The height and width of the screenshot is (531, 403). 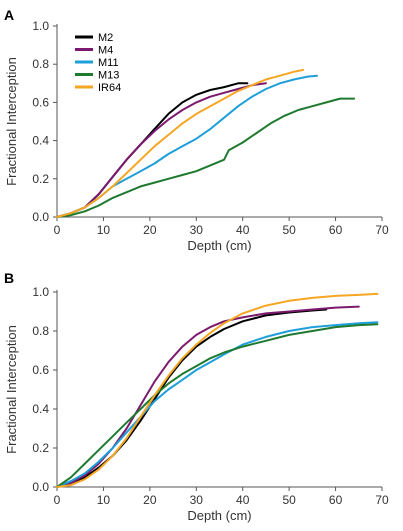 What do you see at coordinates (152, 150) in the screenshot?
I see `series-line-m2` at bounding box center [152, 150].